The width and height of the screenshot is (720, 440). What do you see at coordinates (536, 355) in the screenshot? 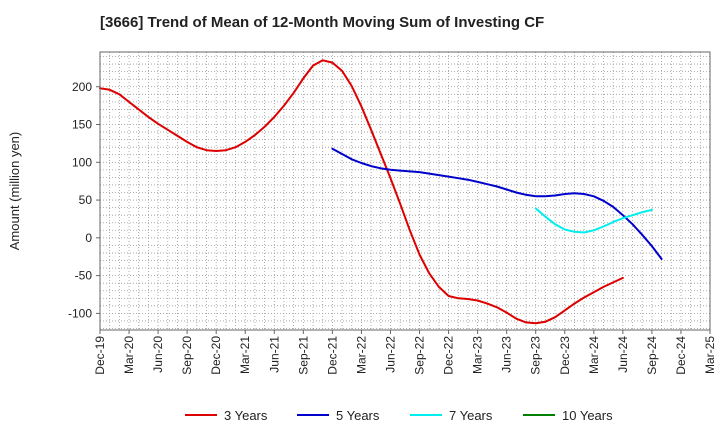
I see `x-tick-label: Sep-23` at bounding box center [536, 355].